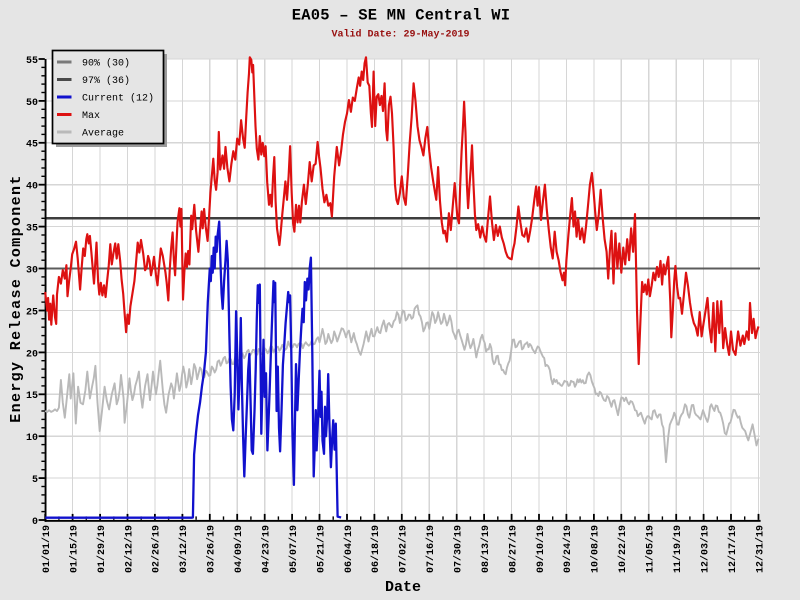  I want to click on svg-text: 12/31/19, so click(760, 549).